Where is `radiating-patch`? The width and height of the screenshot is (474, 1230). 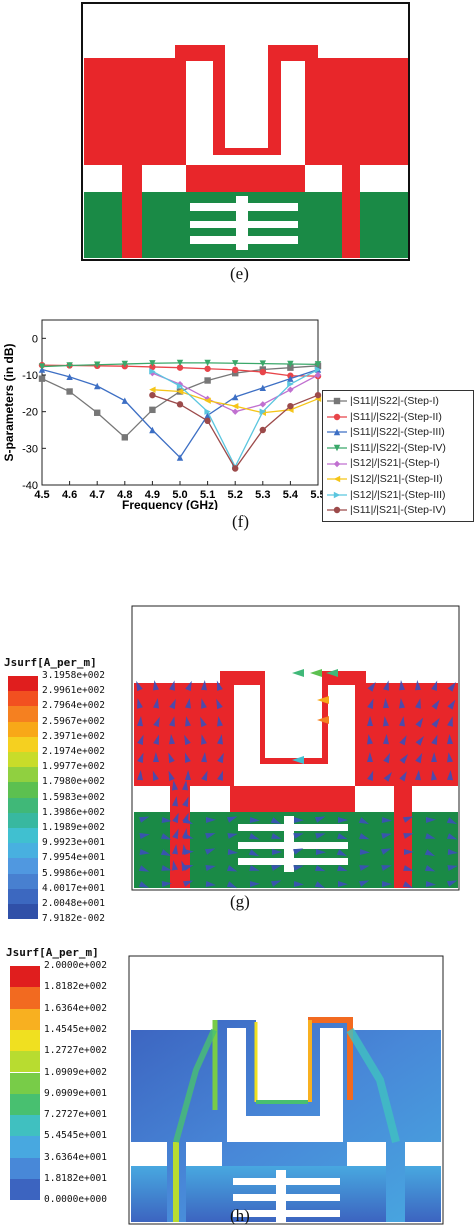
radiating-patch is located at coordinates (246, 151).